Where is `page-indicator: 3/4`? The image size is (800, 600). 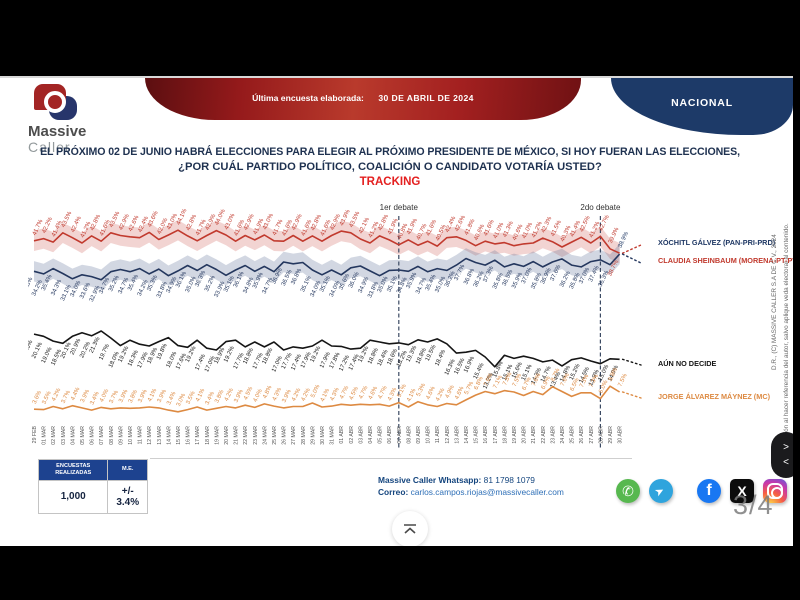 page-indicator: 3/4 is located at coordinates (753, 505).